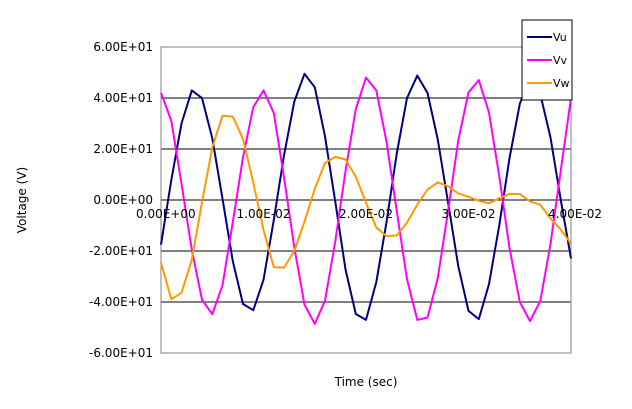 Image resolution: width=632 pixels, height=409 pixels. Describe the element at coordinates (123, 149) in the screenshot. I see `y-tick-label: 2.00E+01` at that location.